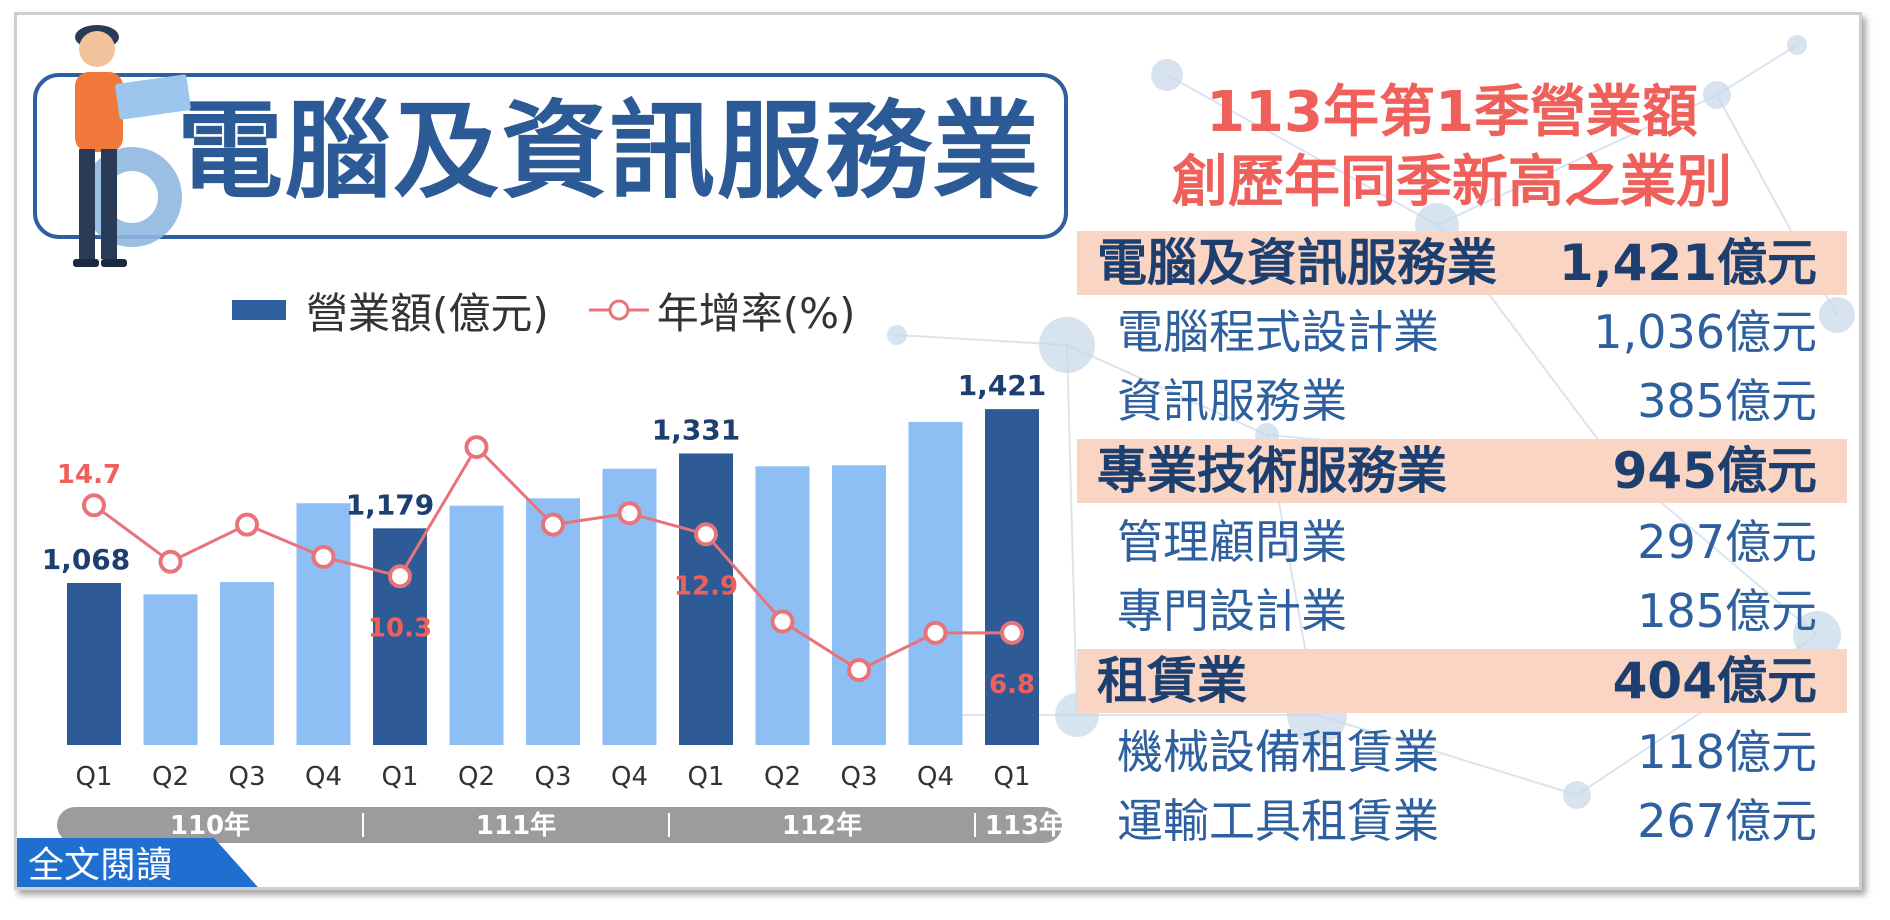 The height and width of the screenshot is (920, 1890). I want to click on industry-row-major: 電腦及資訊服務業 1,421億元, so click(1462, 263).